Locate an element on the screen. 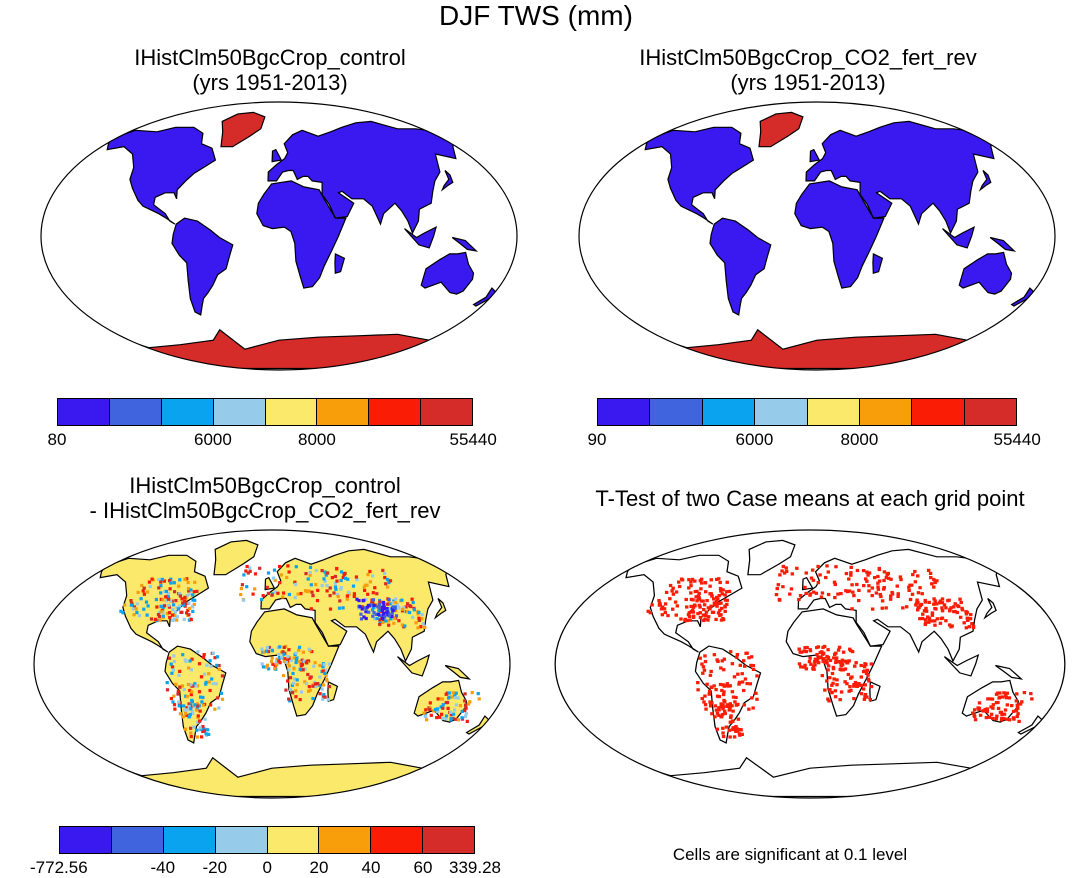 The image size is (1072, 878). land-eurasia is located at coordinates (900, 177).